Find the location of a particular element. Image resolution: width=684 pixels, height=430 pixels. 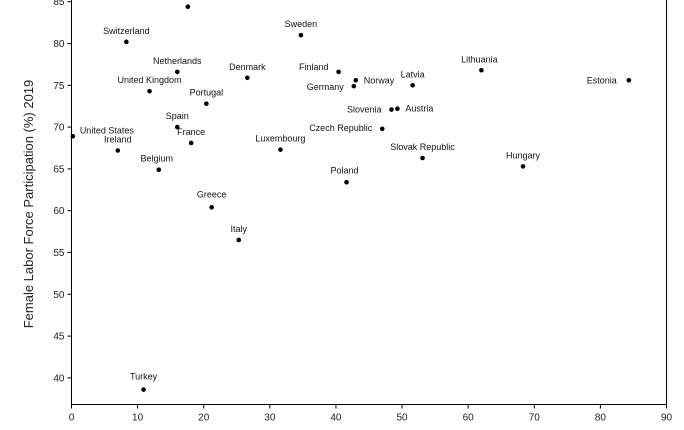

x-tick-label: 70 is located at coordinates (535, 418).